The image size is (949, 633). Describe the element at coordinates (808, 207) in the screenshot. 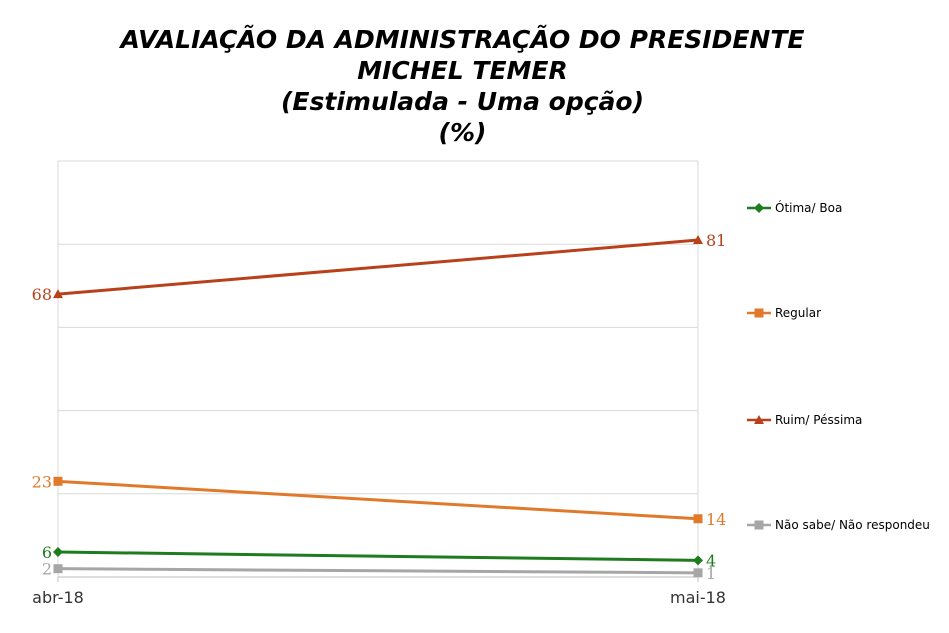

I see `legend-label: Ótima/ Boa` at that location.